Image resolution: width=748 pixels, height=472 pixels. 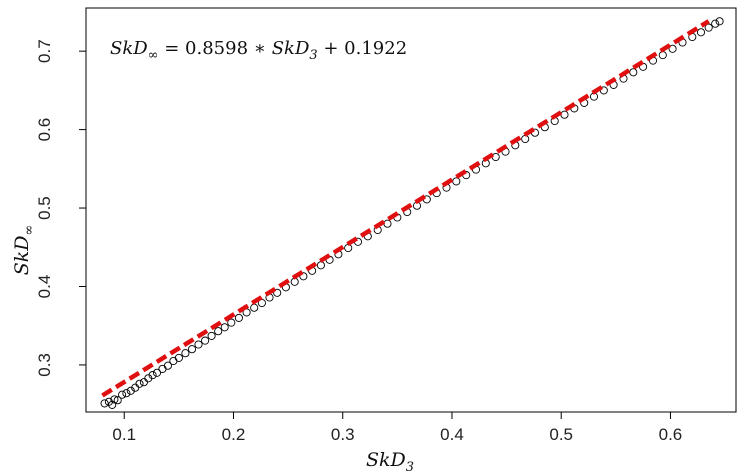 I want to click on x-axis-title: SkD3, so click(x=390, y=460).